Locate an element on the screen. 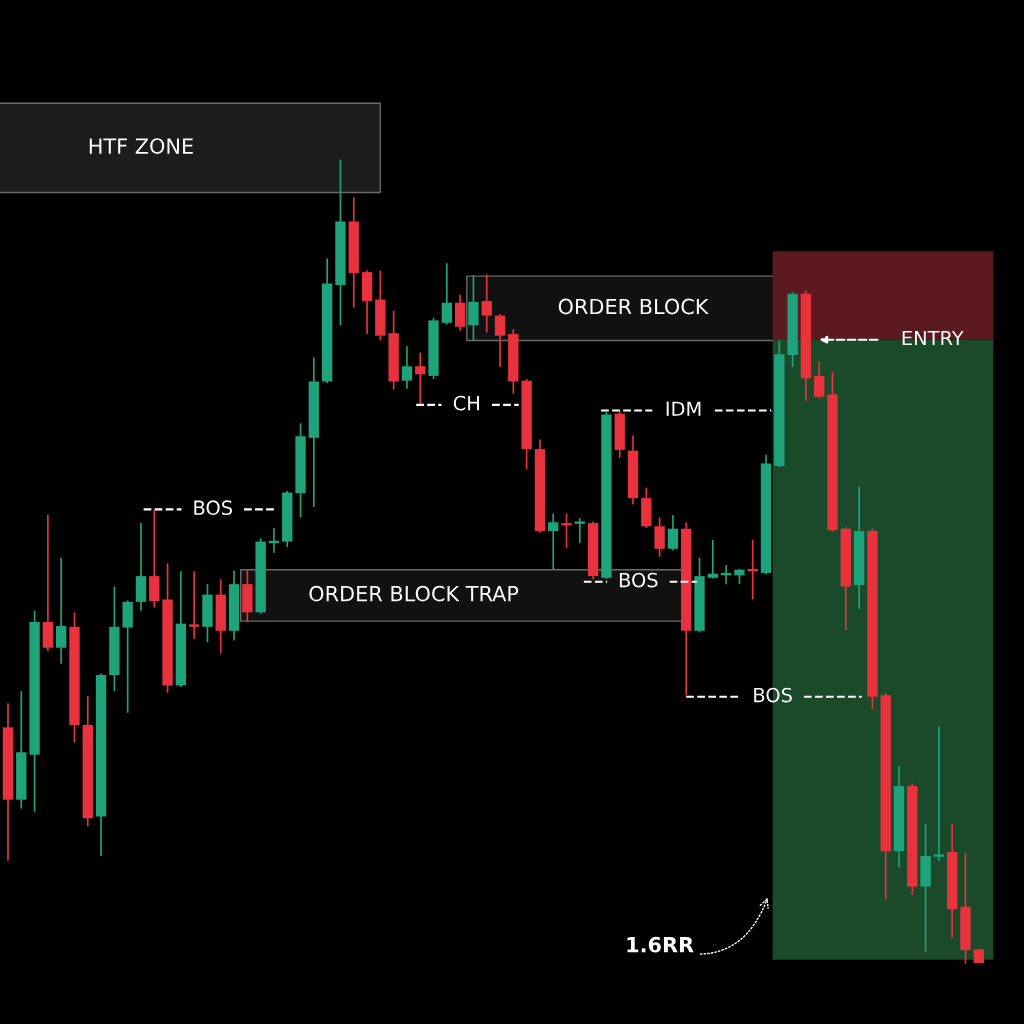 Image resolution: width=1024 pixels, height=1024 pixels. ref-line-label: CH is located at coordinates (466, 403).